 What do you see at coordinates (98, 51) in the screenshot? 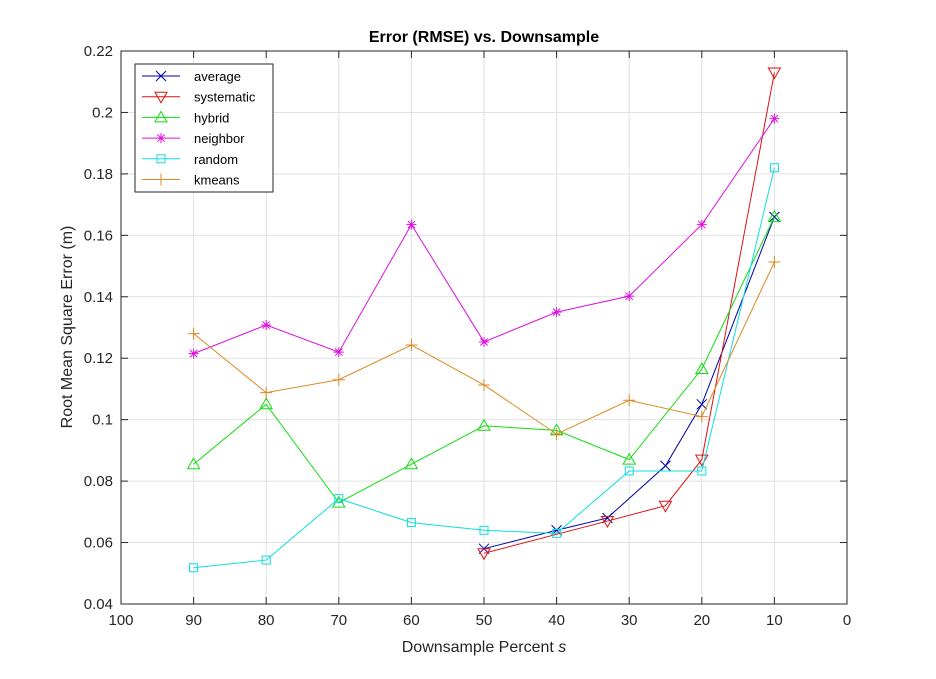
I see `y-tick-label: 0.22` at bounding box center [98, 51].